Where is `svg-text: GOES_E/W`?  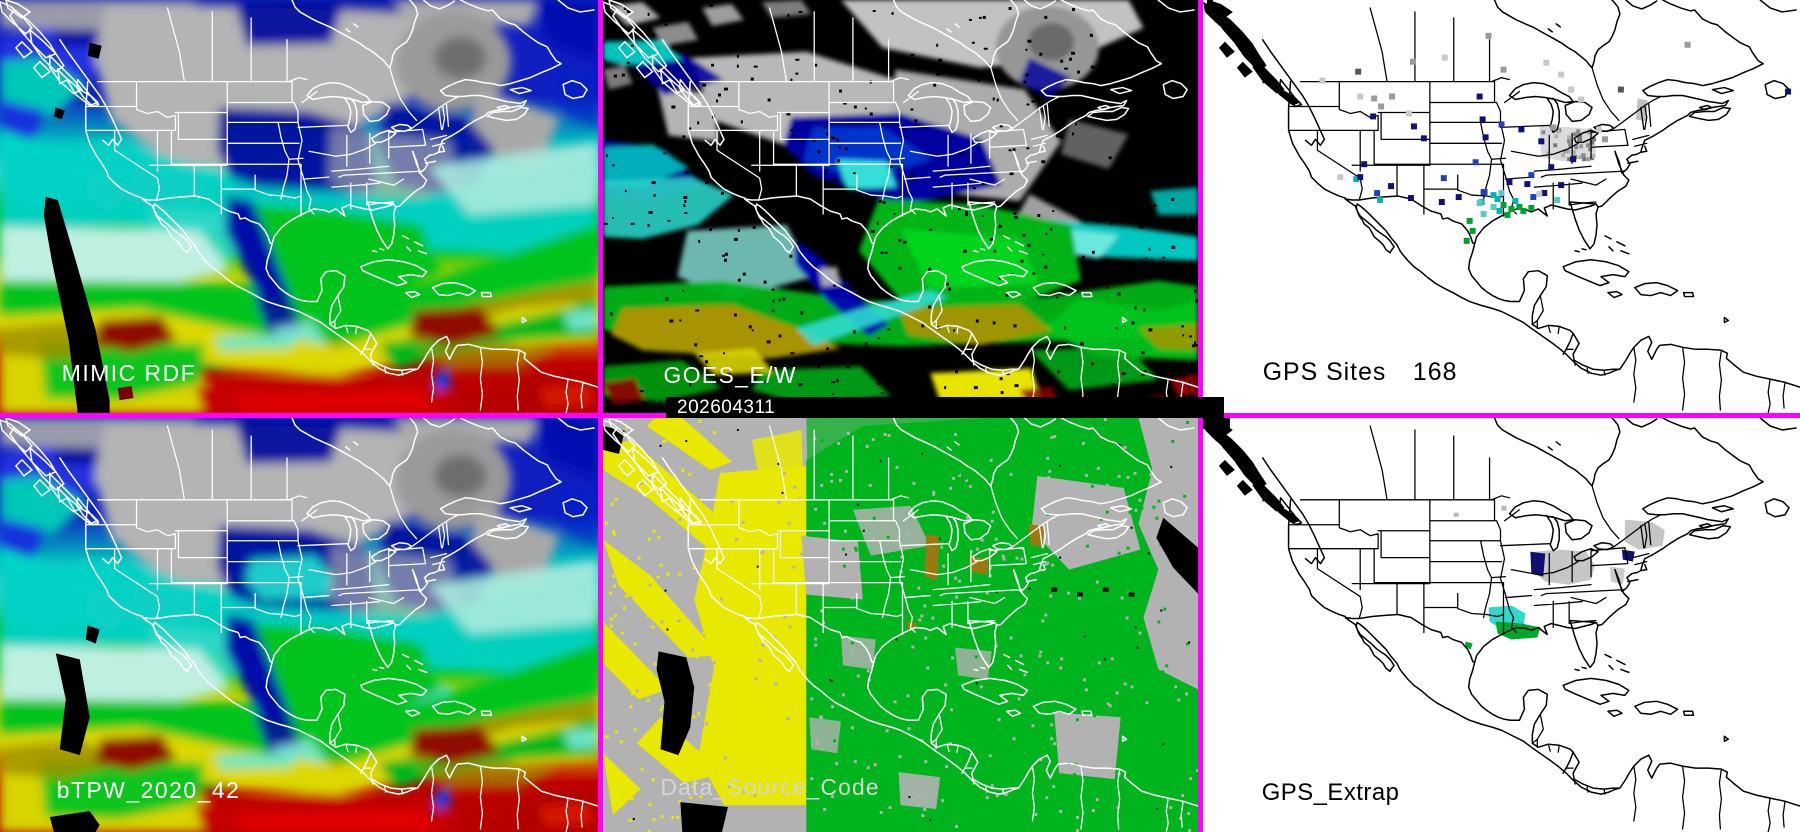 svg-text: GOES_E/W is located at coordinates (729, 375).